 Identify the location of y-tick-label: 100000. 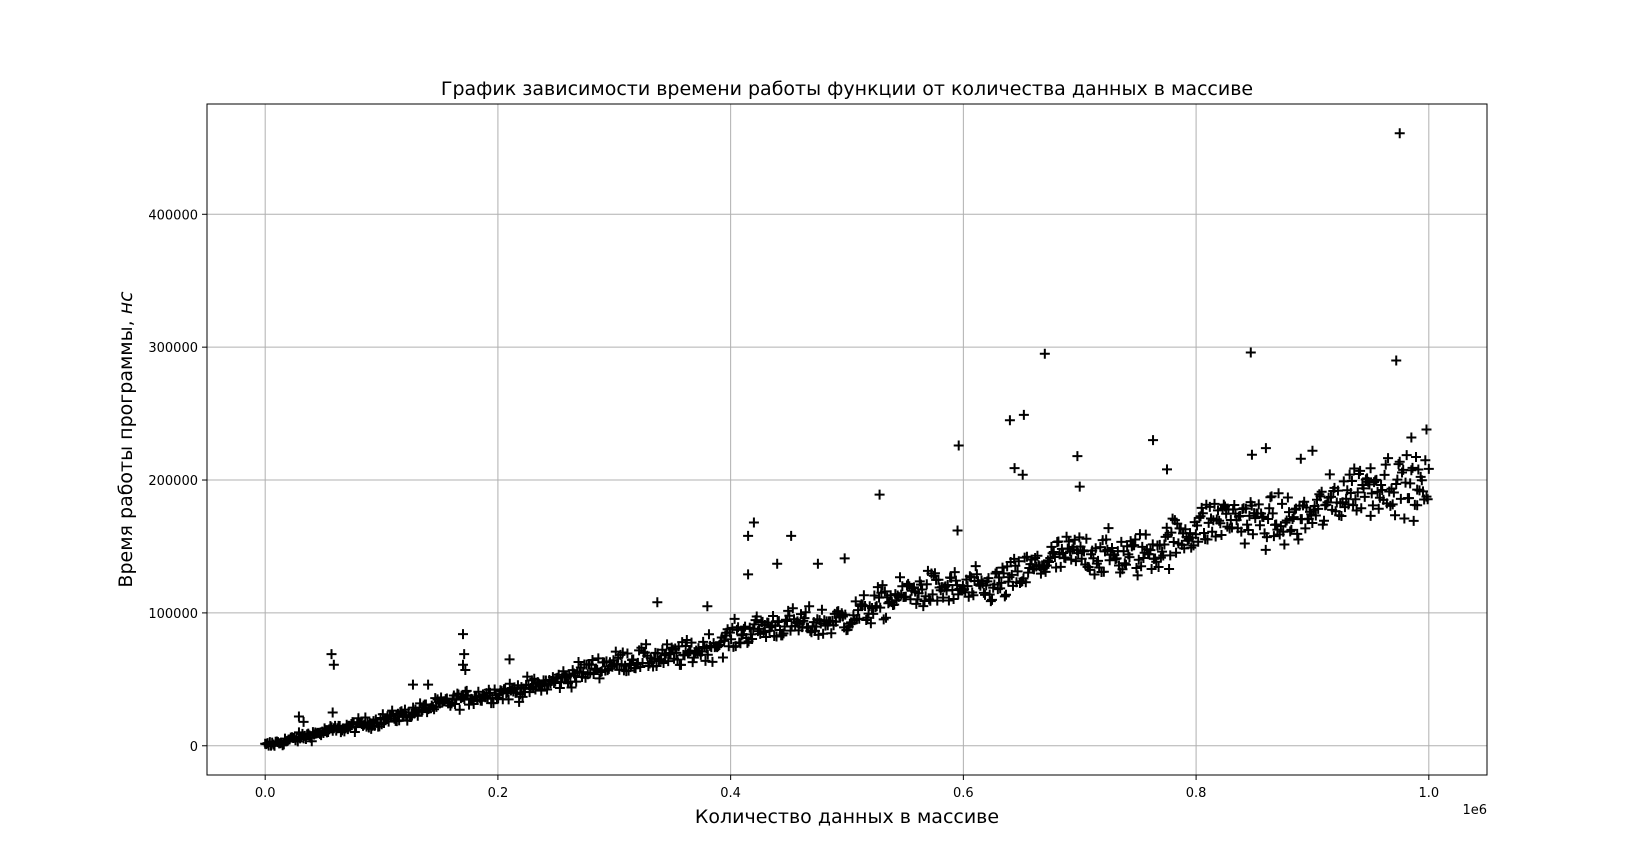
(173, 614).